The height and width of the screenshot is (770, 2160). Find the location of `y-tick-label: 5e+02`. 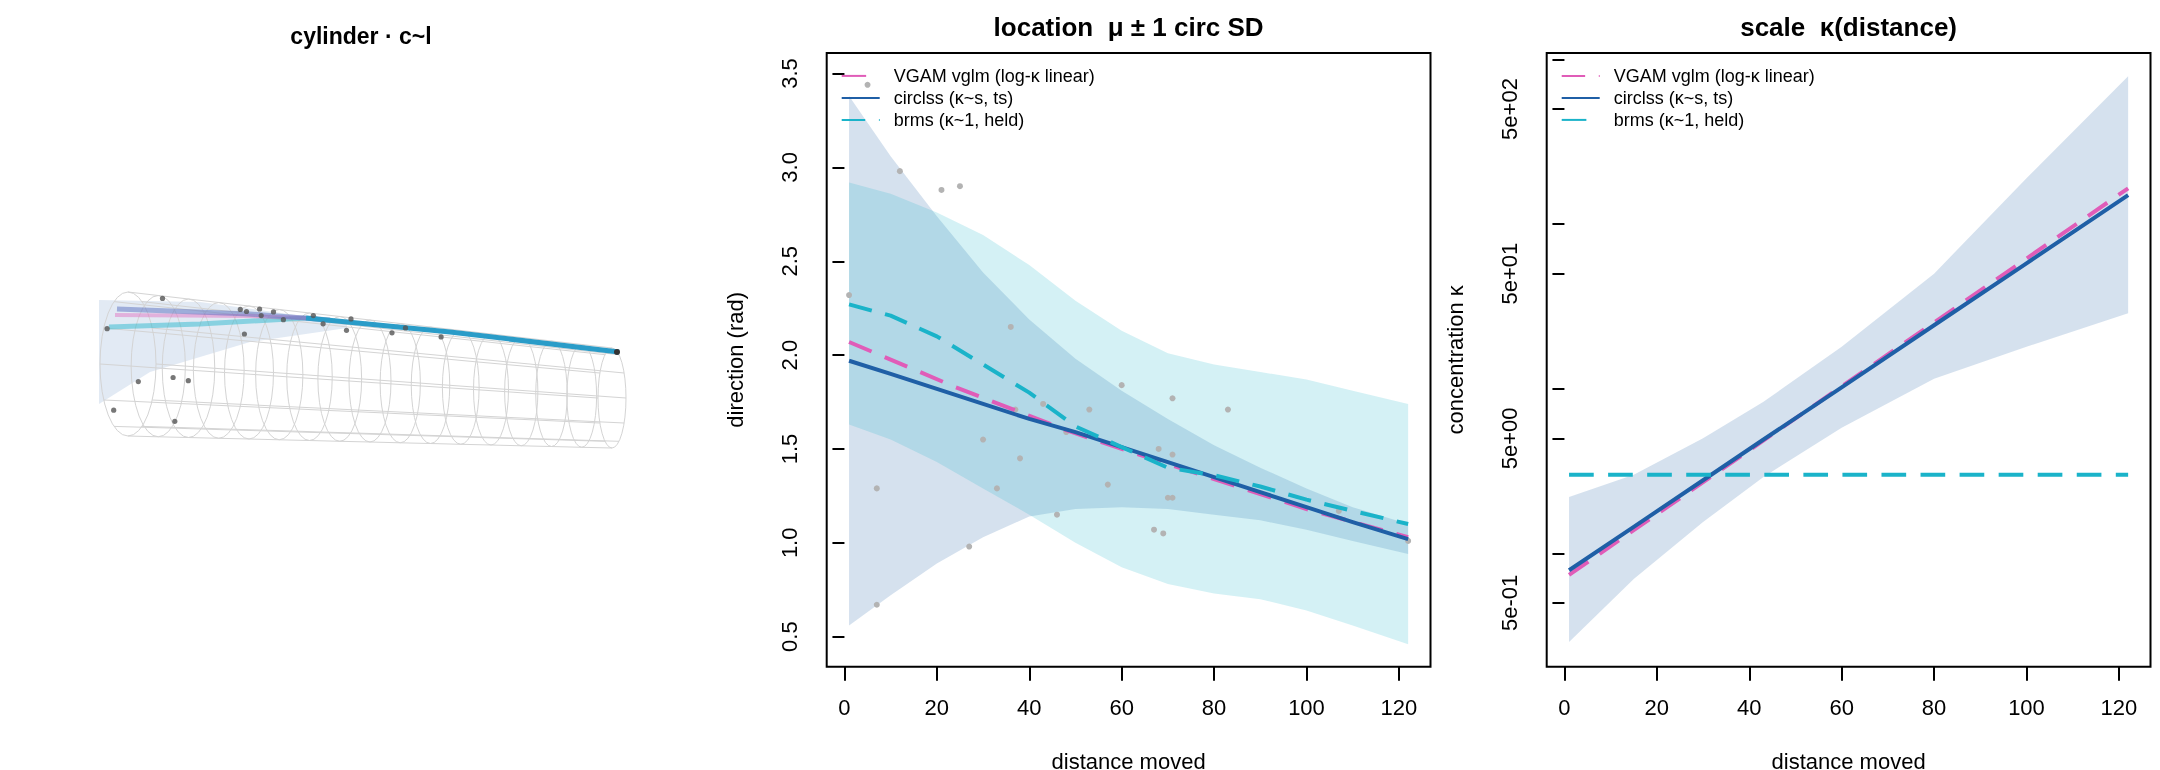

y-tick-label: 5e+02 is located at coordinates (1510, 109).